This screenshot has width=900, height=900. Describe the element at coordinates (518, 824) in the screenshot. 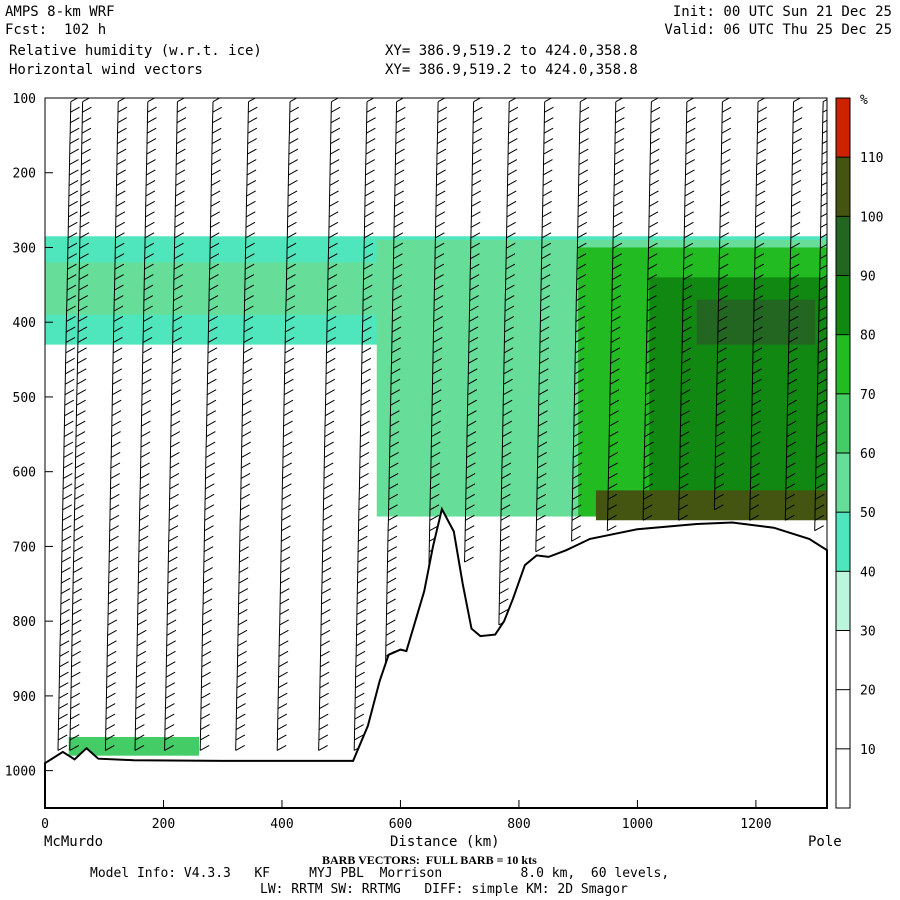

I see `x-tick-label-800: 800` at that location.